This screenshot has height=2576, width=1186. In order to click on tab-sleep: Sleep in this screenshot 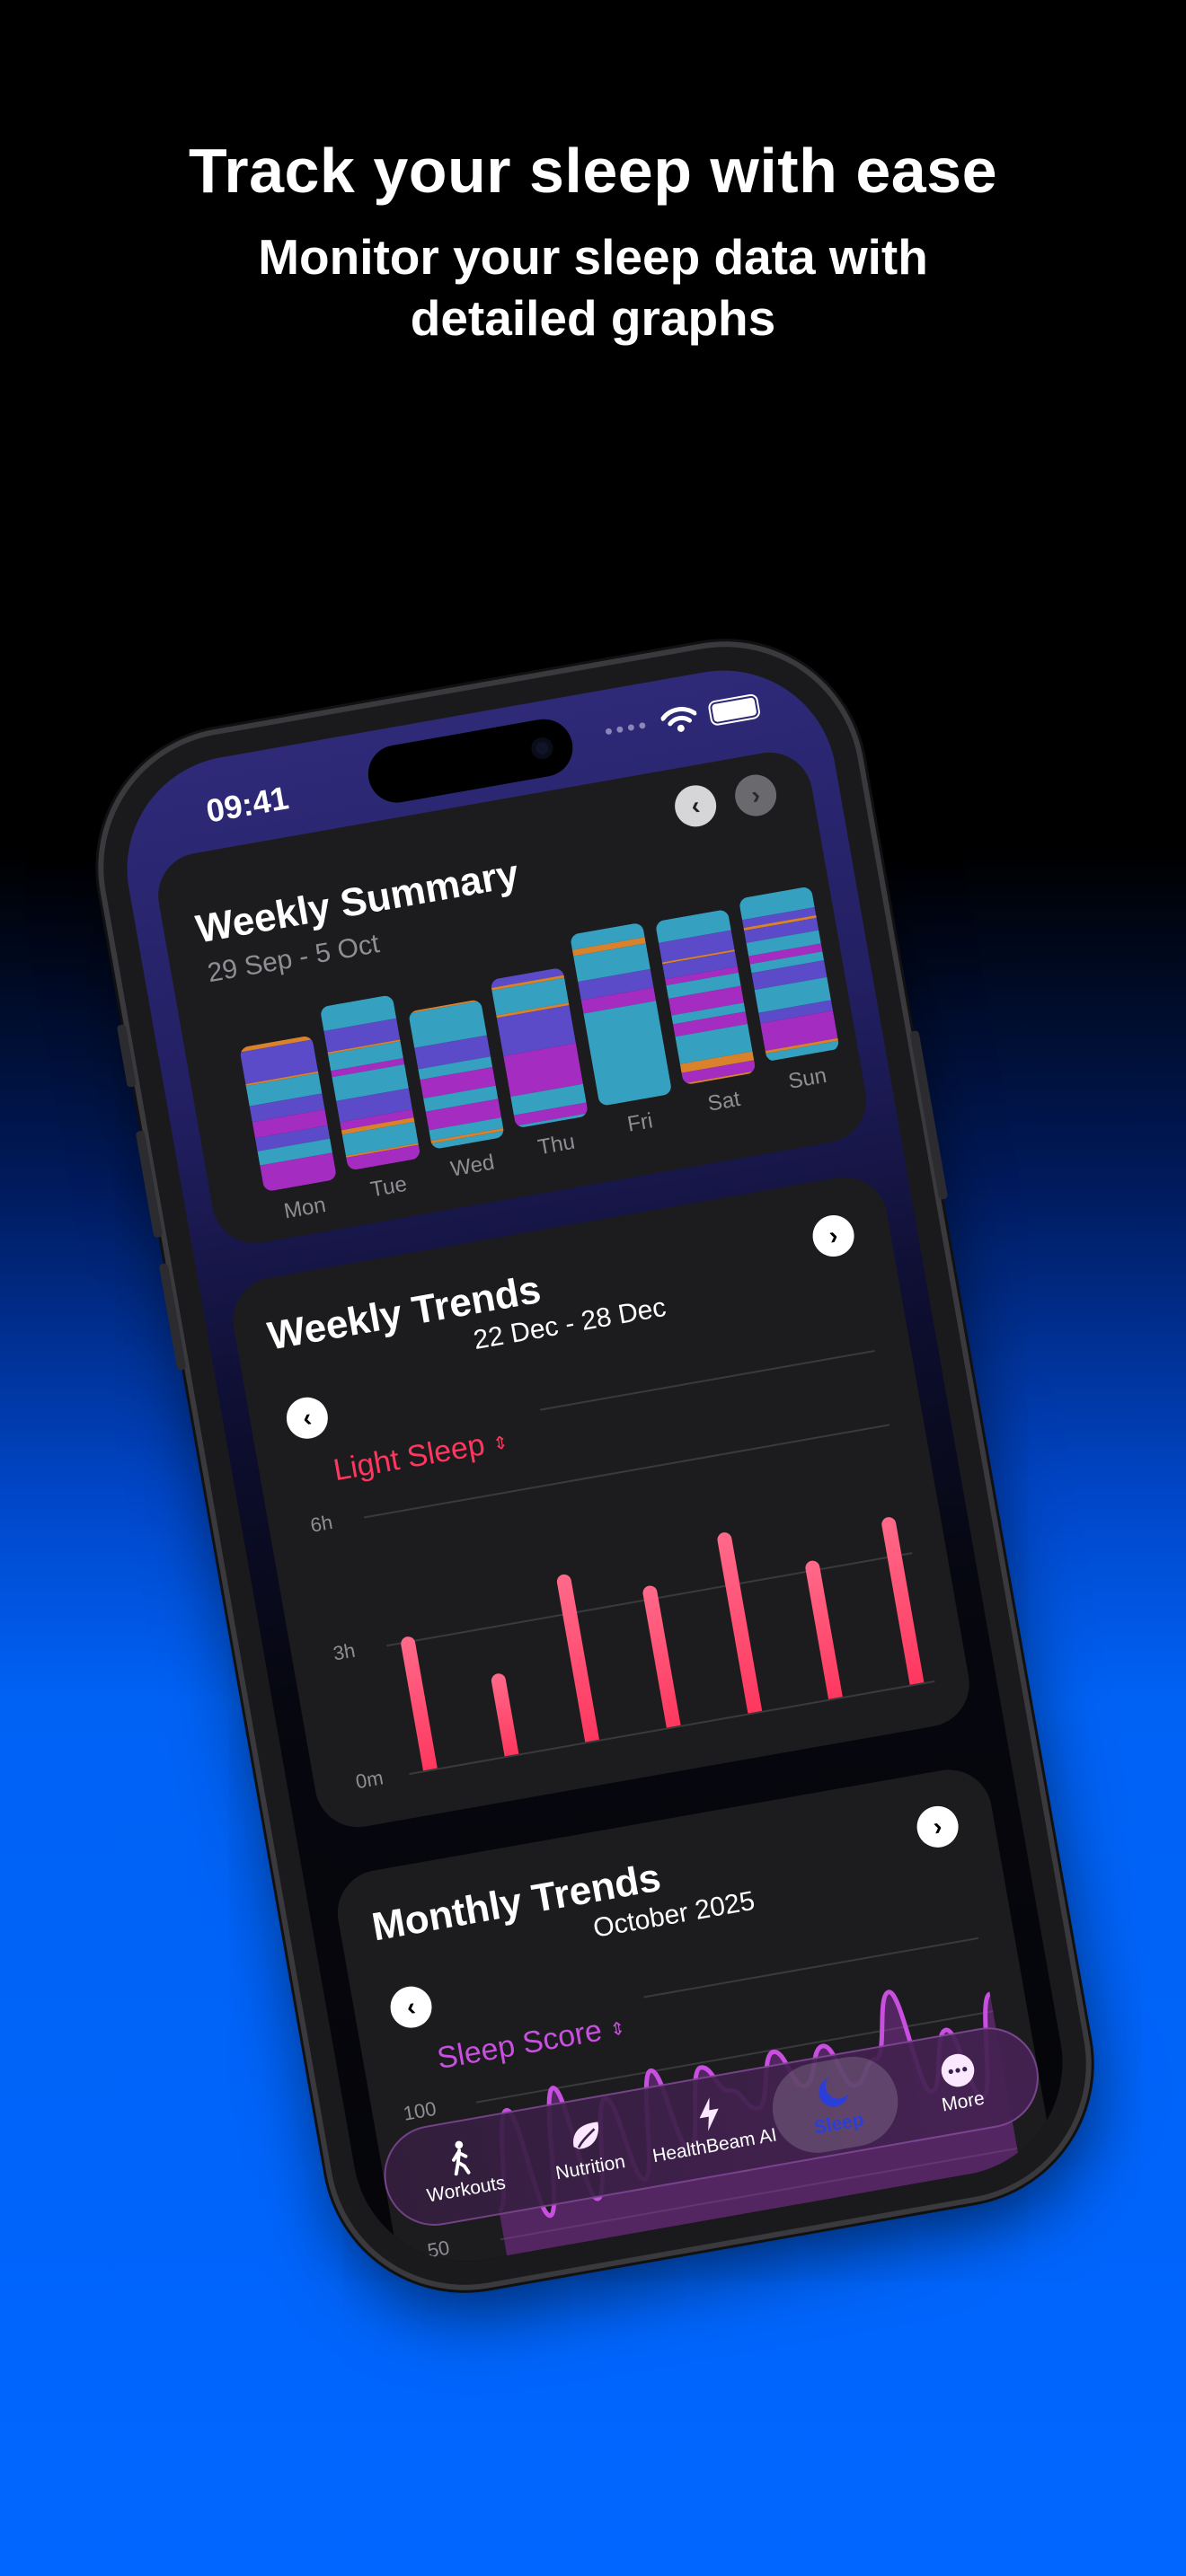, I will do `click(836, 2104)`.